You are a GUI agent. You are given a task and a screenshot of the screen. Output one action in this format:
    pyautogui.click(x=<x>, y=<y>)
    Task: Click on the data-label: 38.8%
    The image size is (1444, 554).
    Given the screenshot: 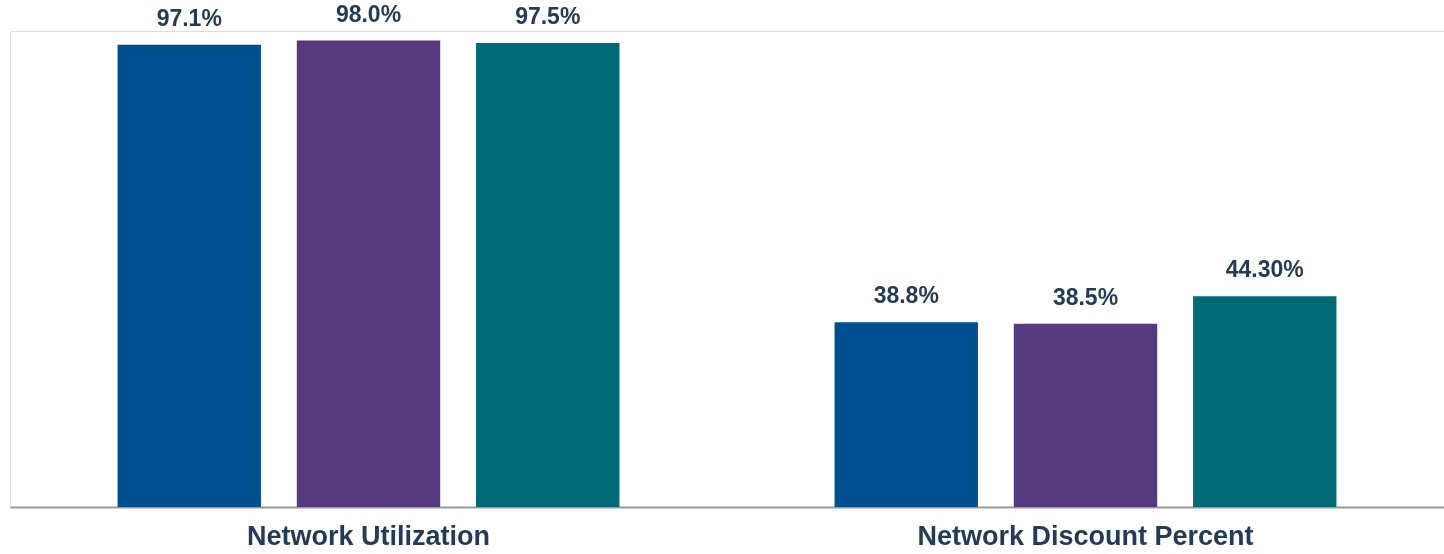 What is the action you would take?
    pyautogui.click(x=906, y=295)
    